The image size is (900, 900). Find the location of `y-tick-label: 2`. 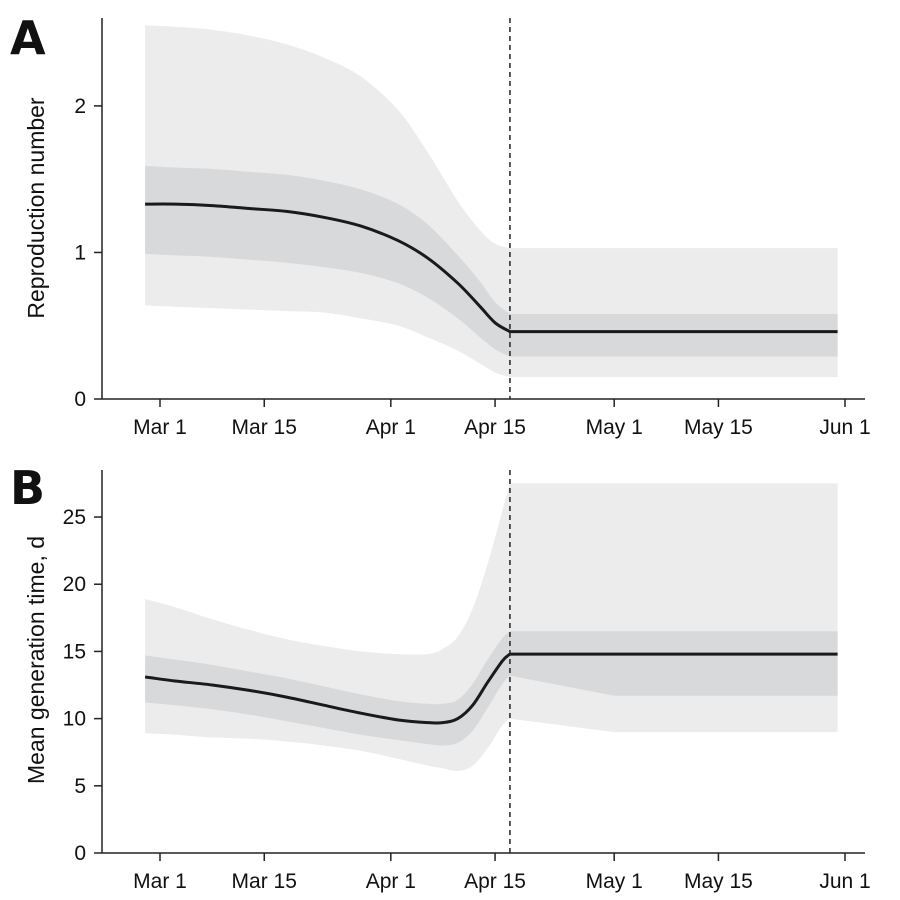

y-tick-label: 2 is located at coordinates (80, 106).